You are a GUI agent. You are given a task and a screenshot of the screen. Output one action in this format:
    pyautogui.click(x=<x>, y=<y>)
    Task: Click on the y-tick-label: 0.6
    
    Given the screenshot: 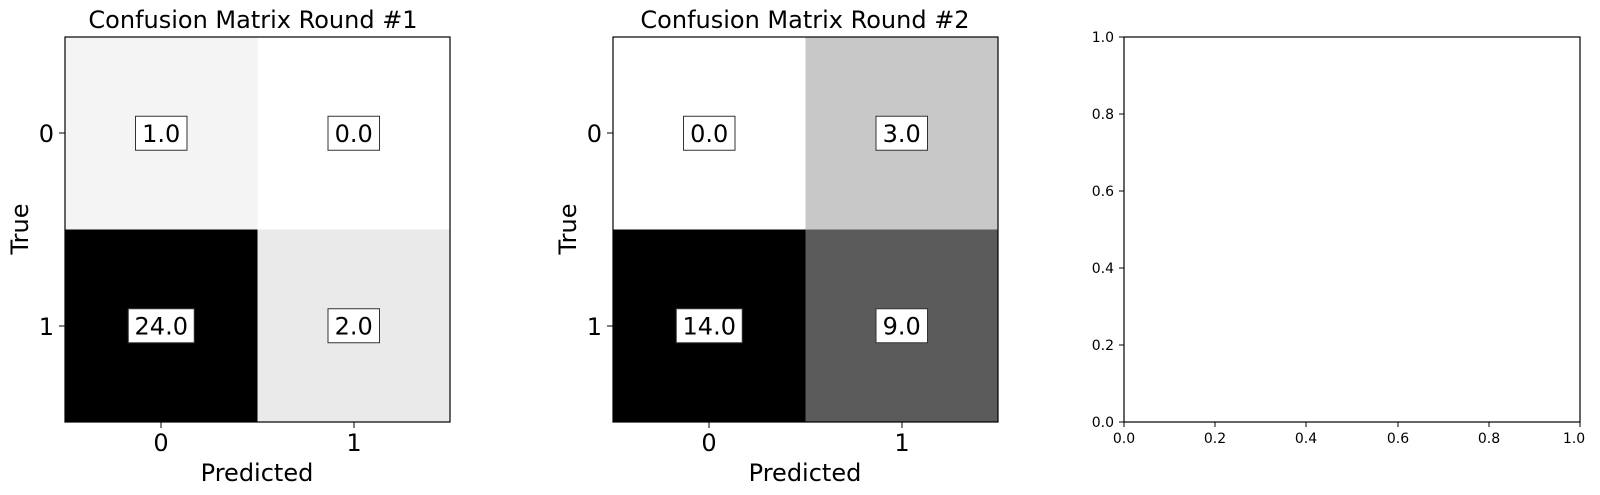 What is the action you would take?
    pyautogui.click(x=1103, y=192)
    